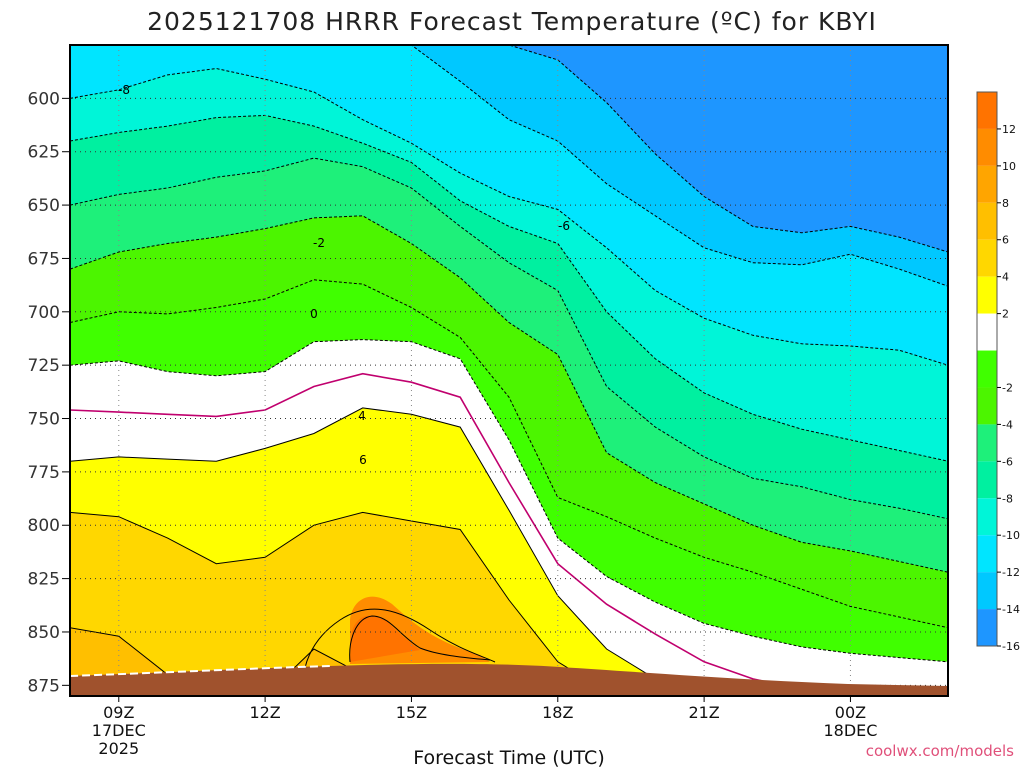 The width and height of the screenshot is (1024, 768). I want to click on x-tick-label: 09Z, so click(118, 712).